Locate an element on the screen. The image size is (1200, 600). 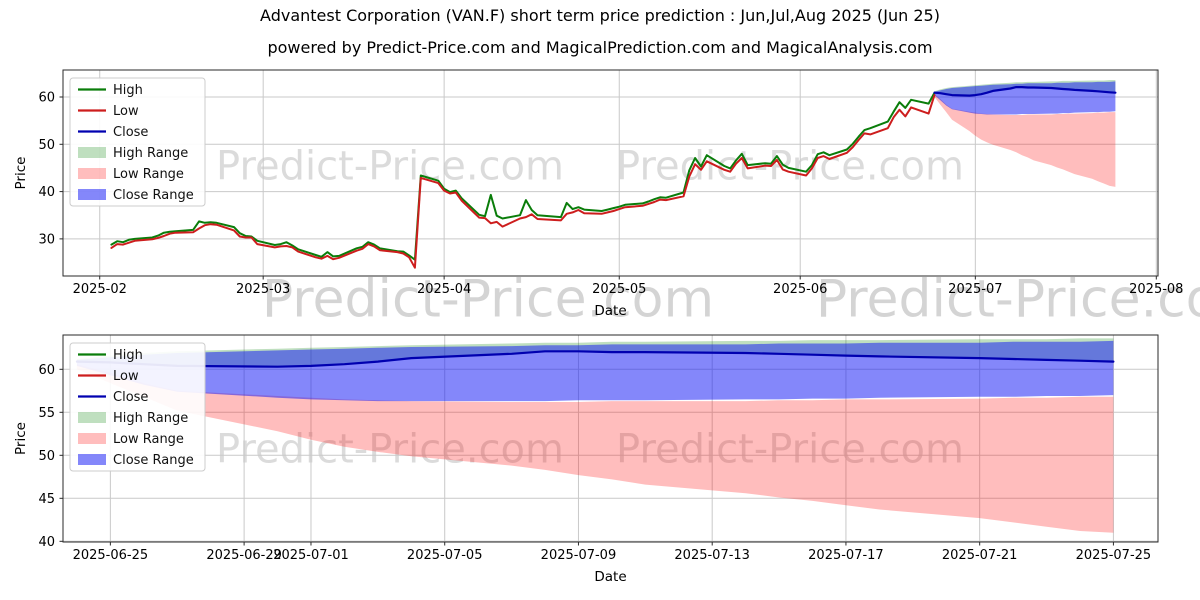
y-tick-label: 55 is located at coordinates (46, 413).